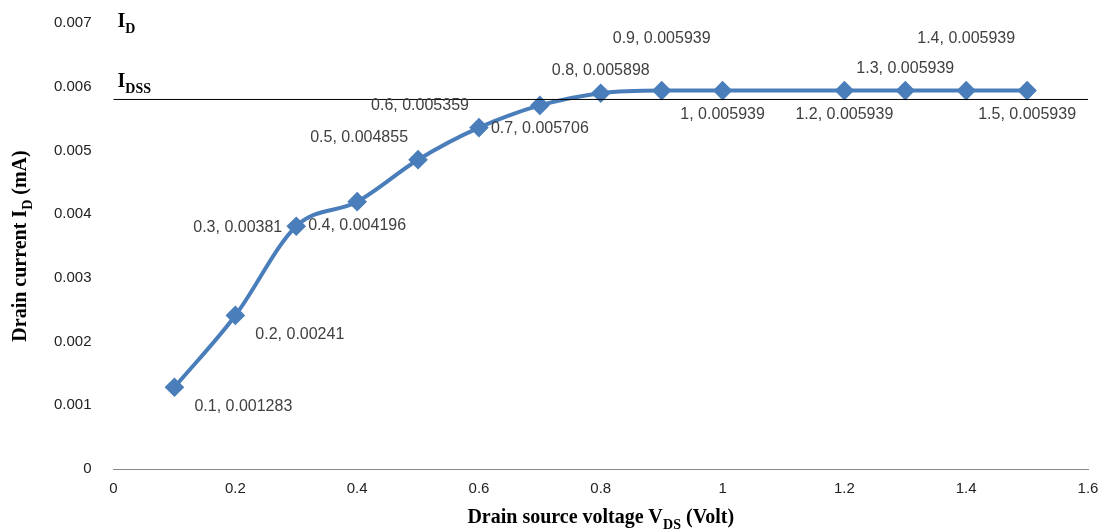 The width and height of the screenshot is (1118, 531). I want to click on data-label: 1.4, 0.005939, so click(966, 37).